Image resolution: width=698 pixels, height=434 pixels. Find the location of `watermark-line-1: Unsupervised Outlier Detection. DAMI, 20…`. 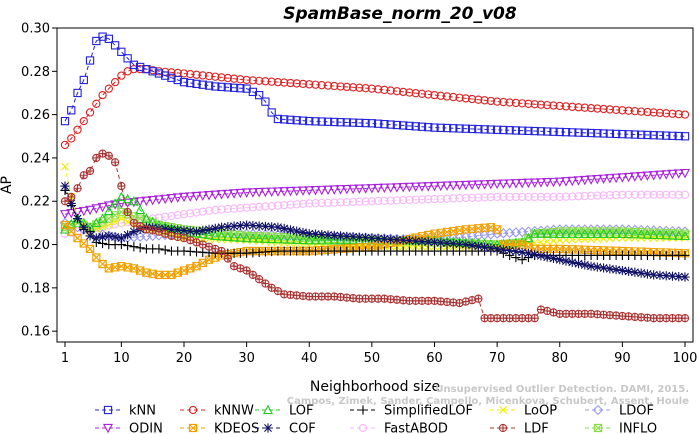

watermark-line-1: Unsupervised Outlier Detection. DAMI, 20… is located at coordinates (562, 389).